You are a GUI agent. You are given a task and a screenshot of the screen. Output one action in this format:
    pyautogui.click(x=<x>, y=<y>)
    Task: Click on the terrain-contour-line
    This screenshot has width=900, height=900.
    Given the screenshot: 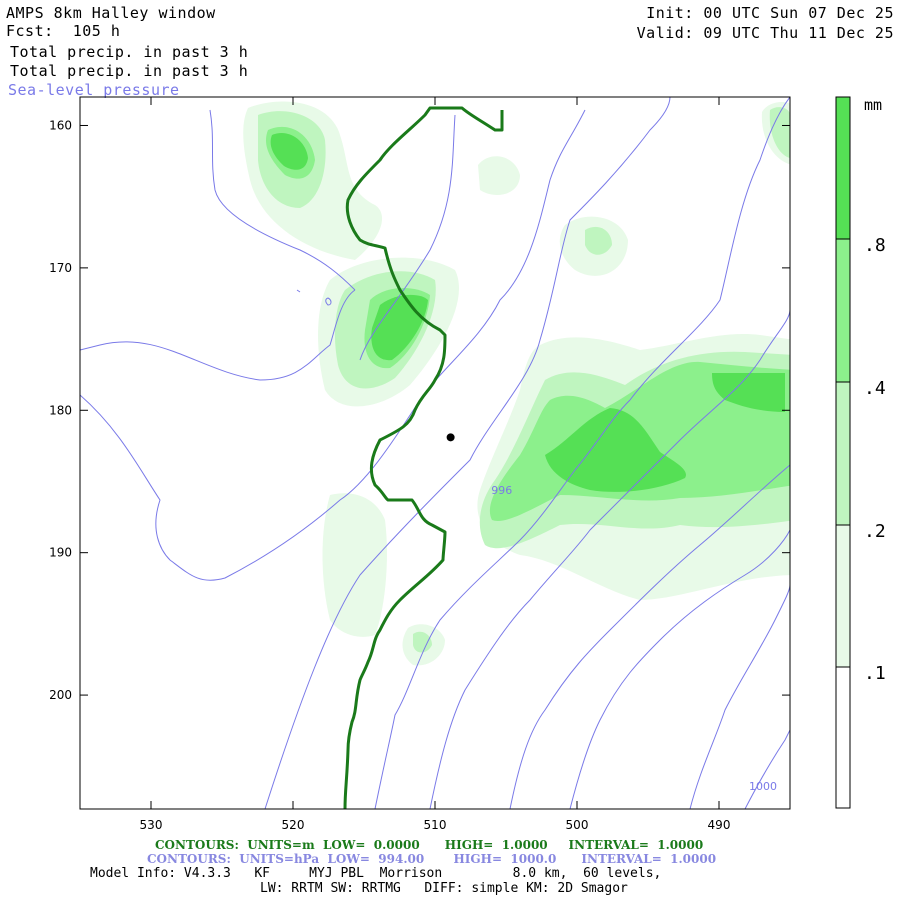 What is the action you would take?
    pyautogui.click(x=423, y=457)
    